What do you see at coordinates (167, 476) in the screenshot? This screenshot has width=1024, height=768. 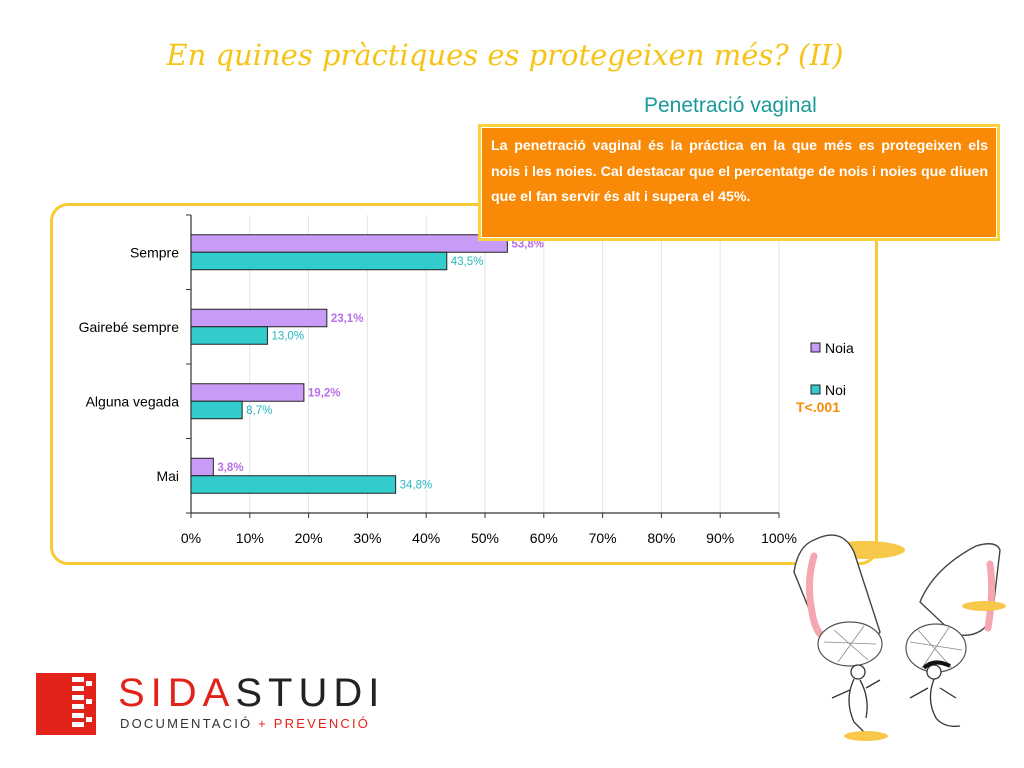 I see `category-label: Mai` at bounding box center [167, 476].